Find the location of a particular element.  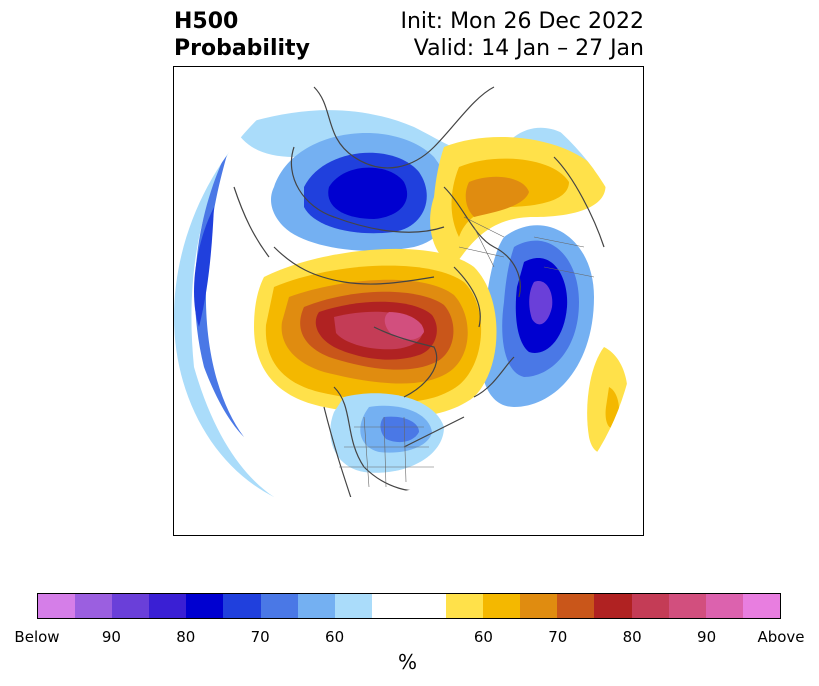

colorbar-tick-8: 90 is located at coordinates (707, 637).